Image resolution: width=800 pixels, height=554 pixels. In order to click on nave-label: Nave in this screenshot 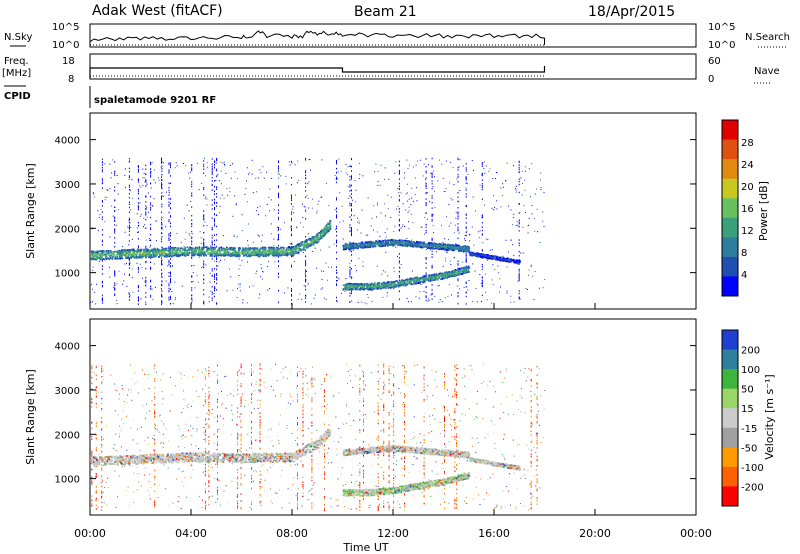, I will do `click(767, 71)`.